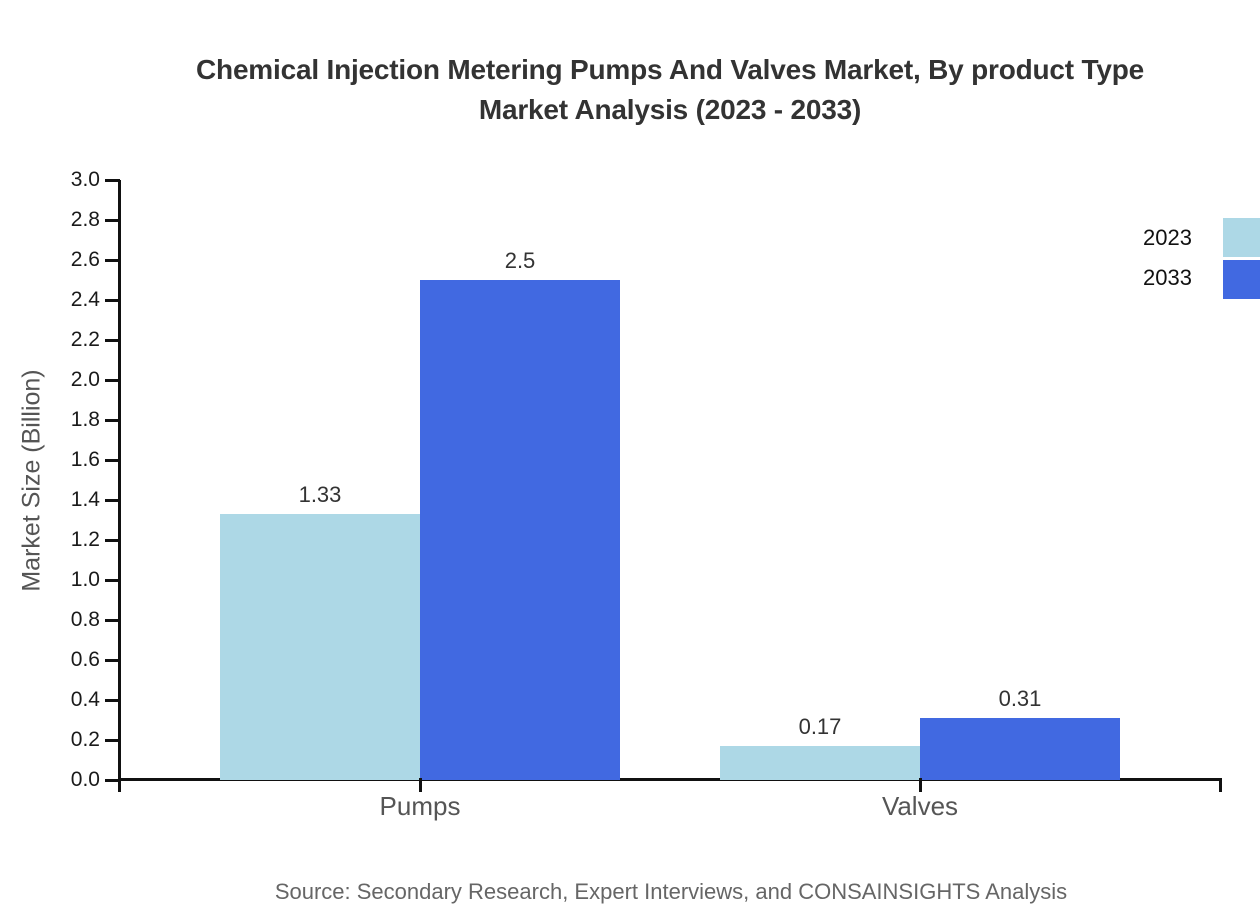  What do you see at coordinates (1167, 277) in the screenshot?
I see `legend-label-2033: 2033` at bounding box center [1167, 277].